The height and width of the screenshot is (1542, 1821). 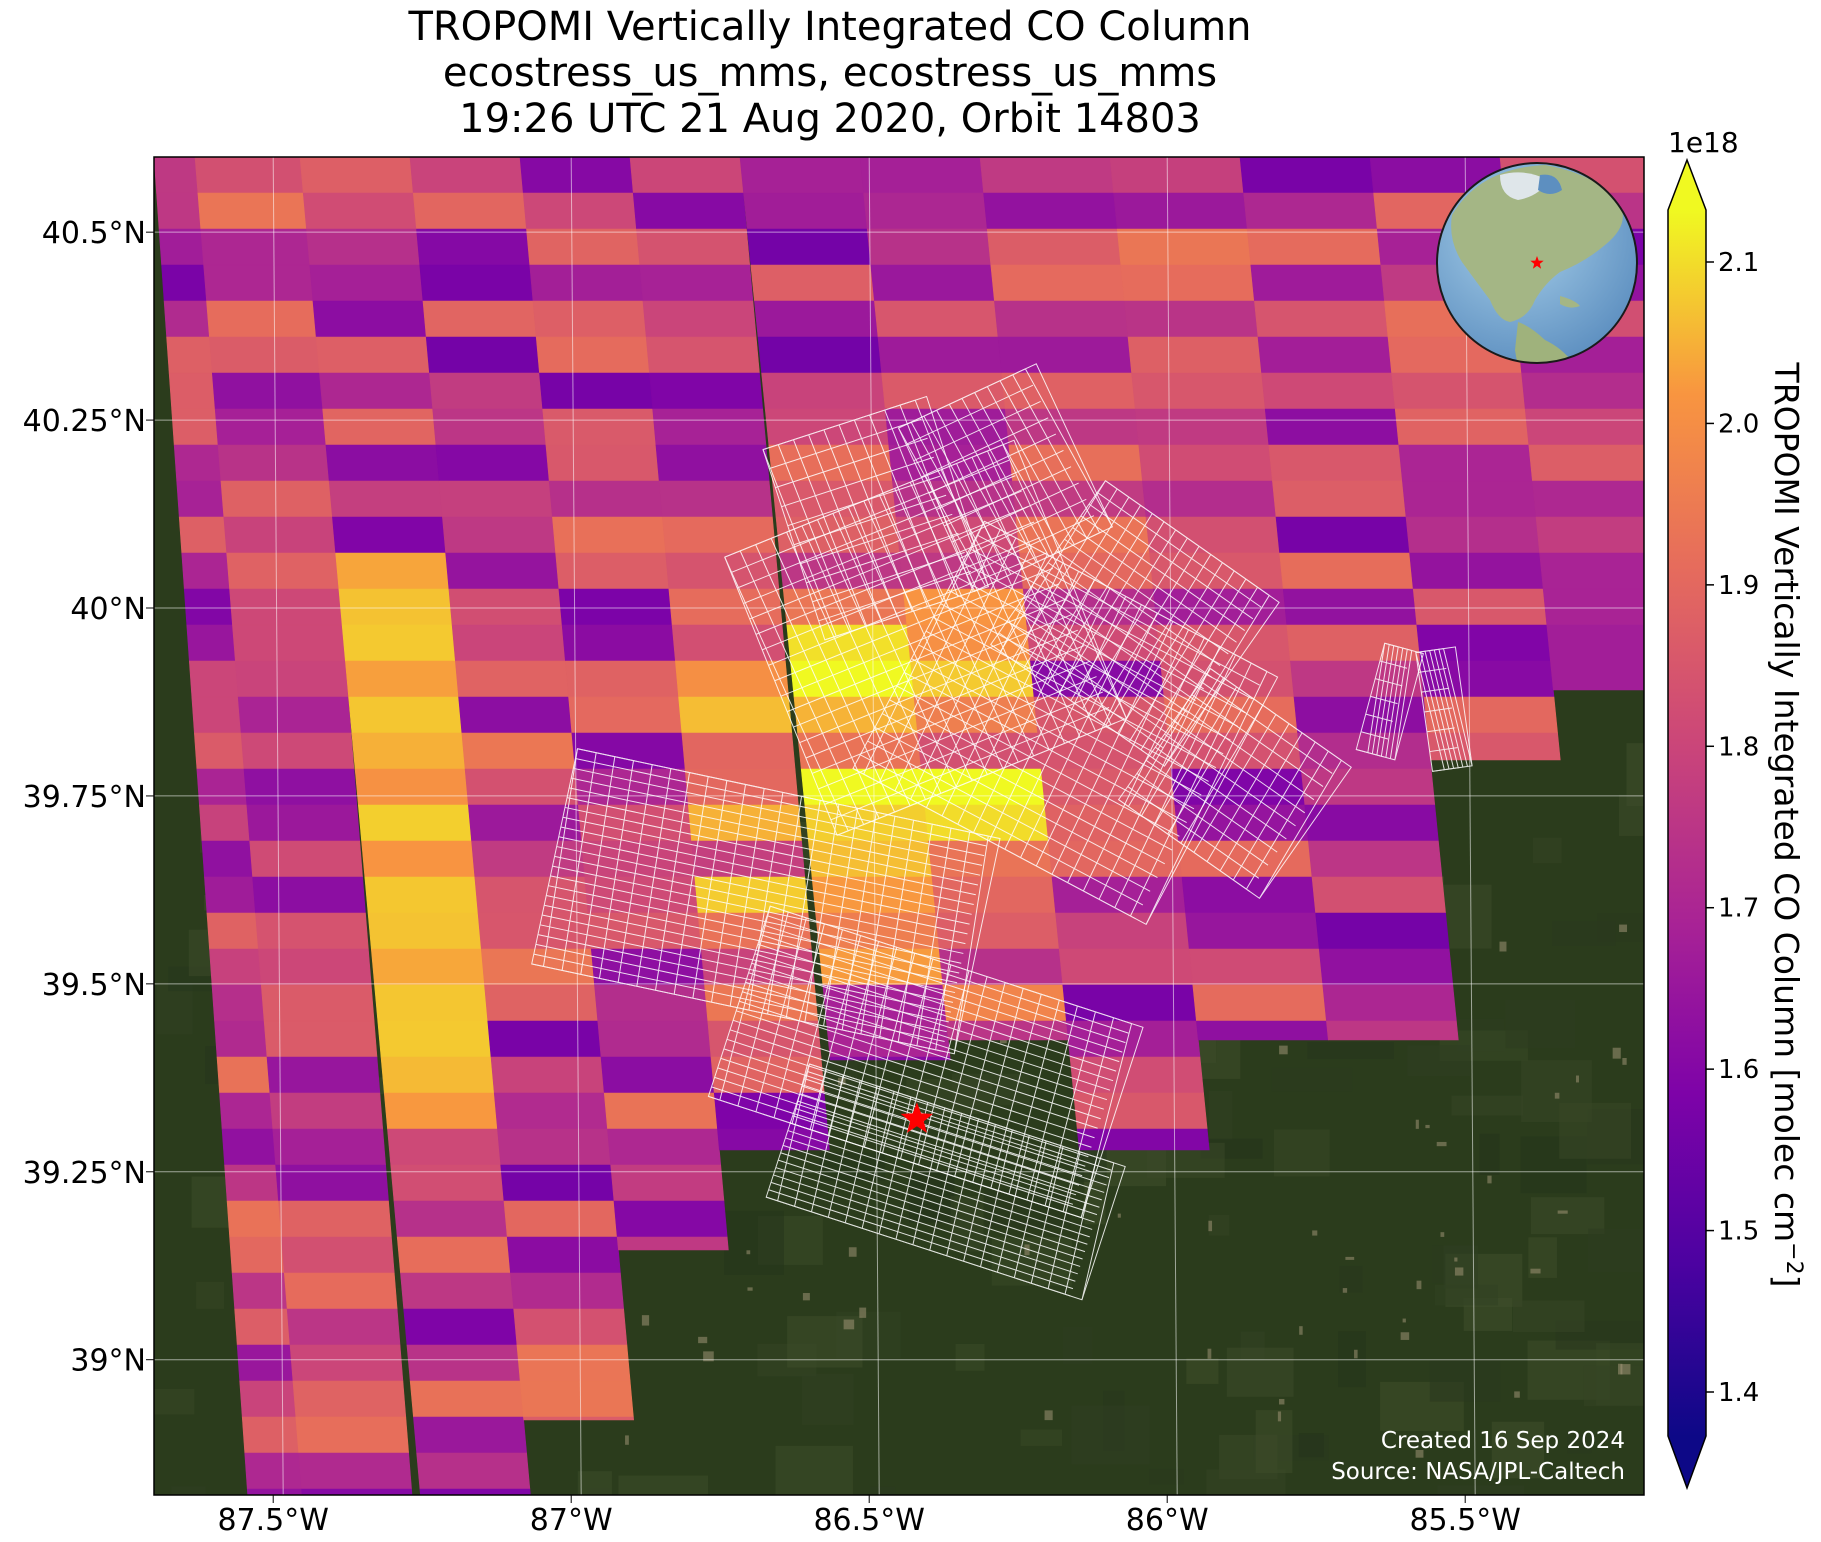 What do you see at coordinates (1703, 142) in the screenshot?
I see `colorbar-exponent: 1e18` at bounding box center [1703, 142].